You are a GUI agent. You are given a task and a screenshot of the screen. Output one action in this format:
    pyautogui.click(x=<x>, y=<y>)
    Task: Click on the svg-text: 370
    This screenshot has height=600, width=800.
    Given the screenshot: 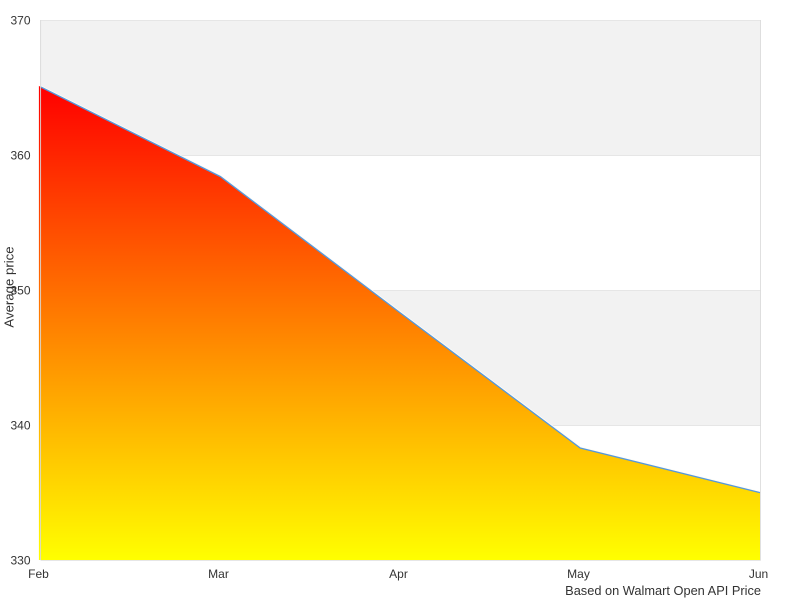 What is the action you would take?
    pyautogui.click(x=20, y=21)
    